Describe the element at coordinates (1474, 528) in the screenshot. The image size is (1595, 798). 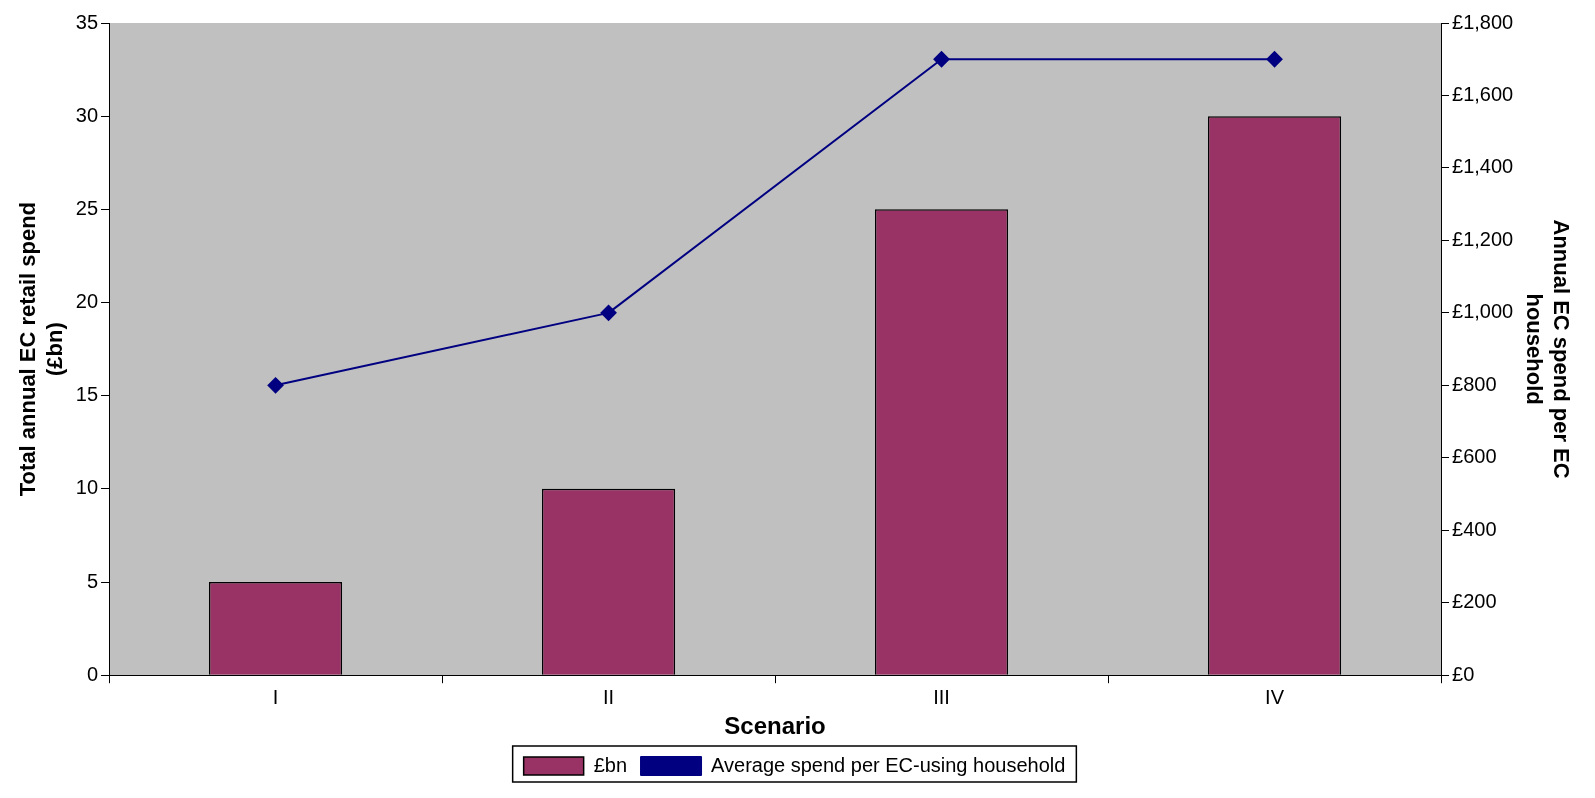
I see `y2-tick-label: £400` at that location.